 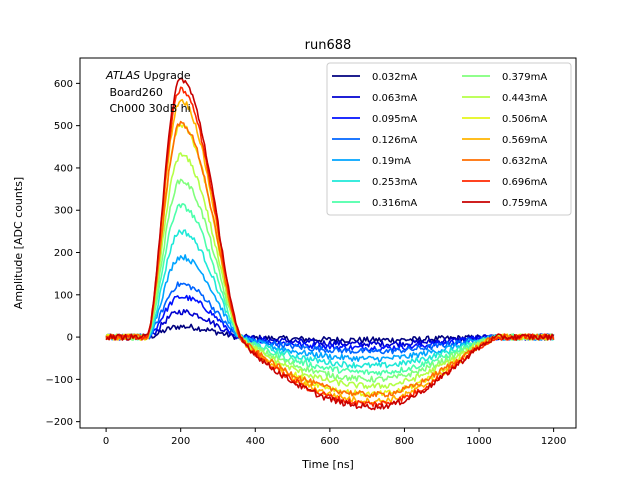 What do you see at coordinates (63, 126) in the screenshot?
I see `y-tick-label: 500` at bounding box center [63, 126].